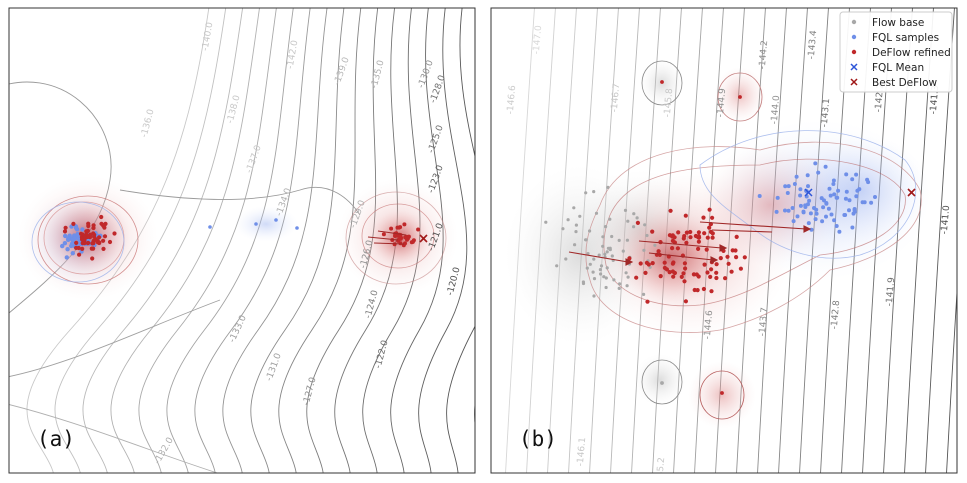  Describe the element at coordinates (582, 452) in the screenshot. I see `contour-label: -146.1` at that location.